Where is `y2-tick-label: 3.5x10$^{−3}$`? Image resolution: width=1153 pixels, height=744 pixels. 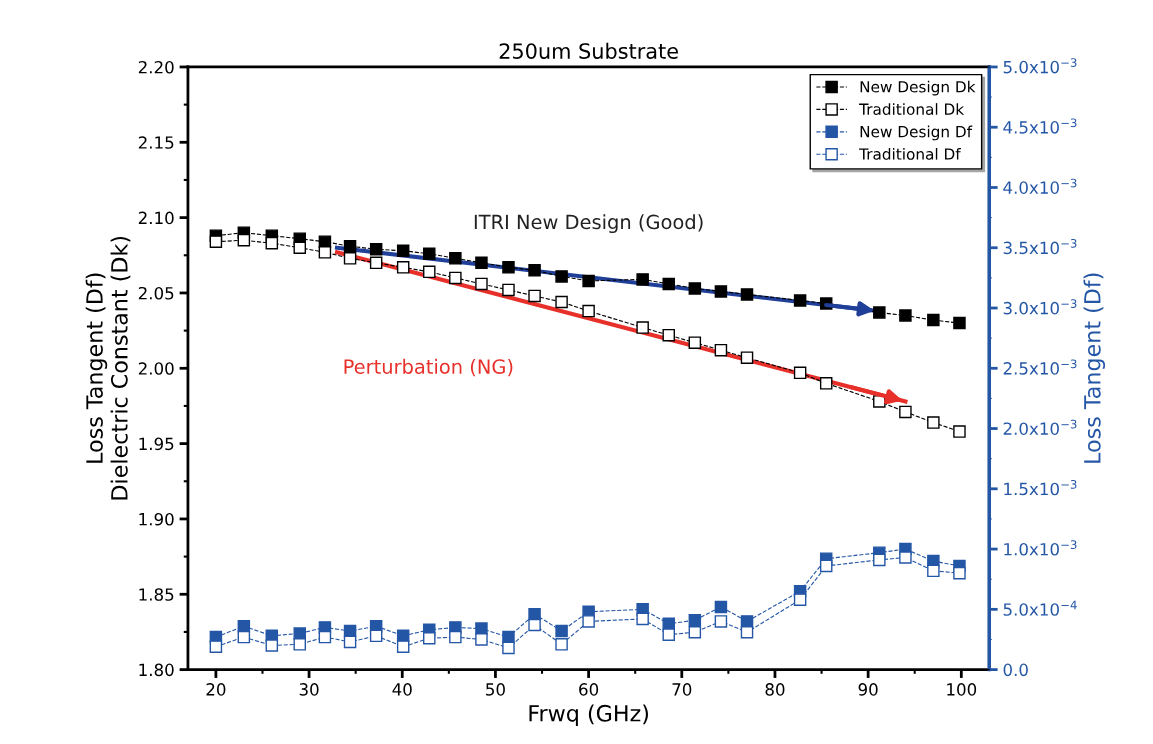
y2-tick-label: 3.5x10$^{−3}$ is located at coordinates (1040, 246).